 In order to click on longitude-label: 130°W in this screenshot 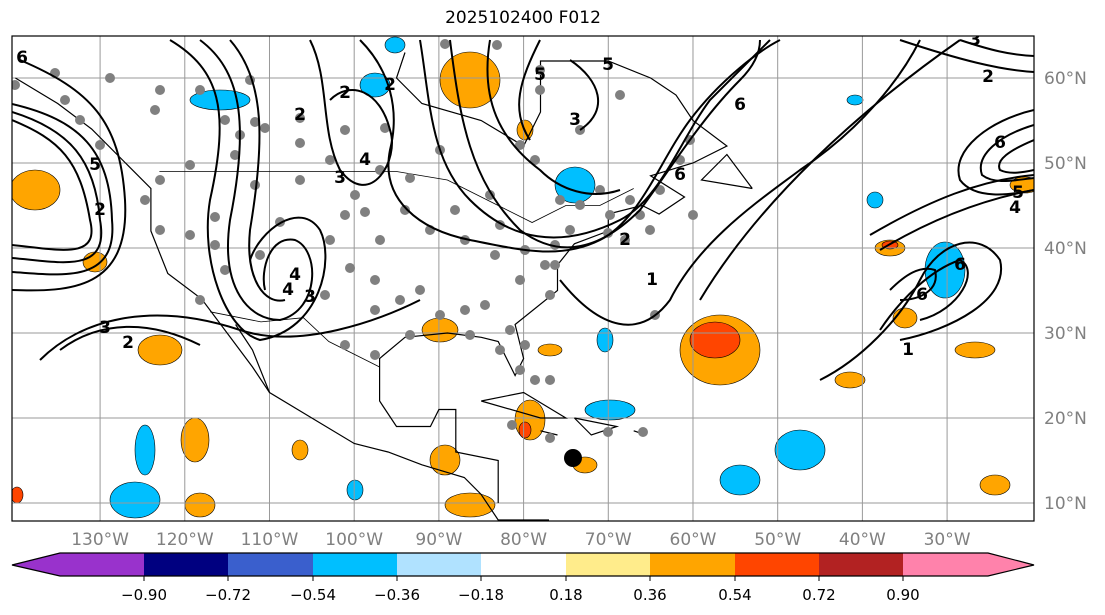, I will do `click(100, 540)`.